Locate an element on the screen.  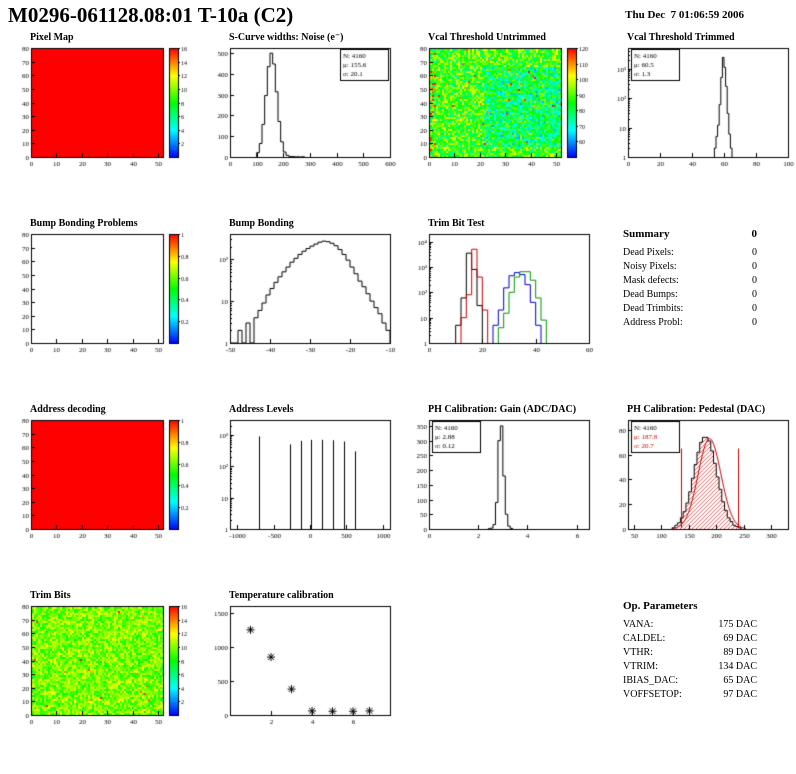
cell-ph-pedestal: PH Calibration: Pedestal (DAC) is located at coordinates (698, 495).